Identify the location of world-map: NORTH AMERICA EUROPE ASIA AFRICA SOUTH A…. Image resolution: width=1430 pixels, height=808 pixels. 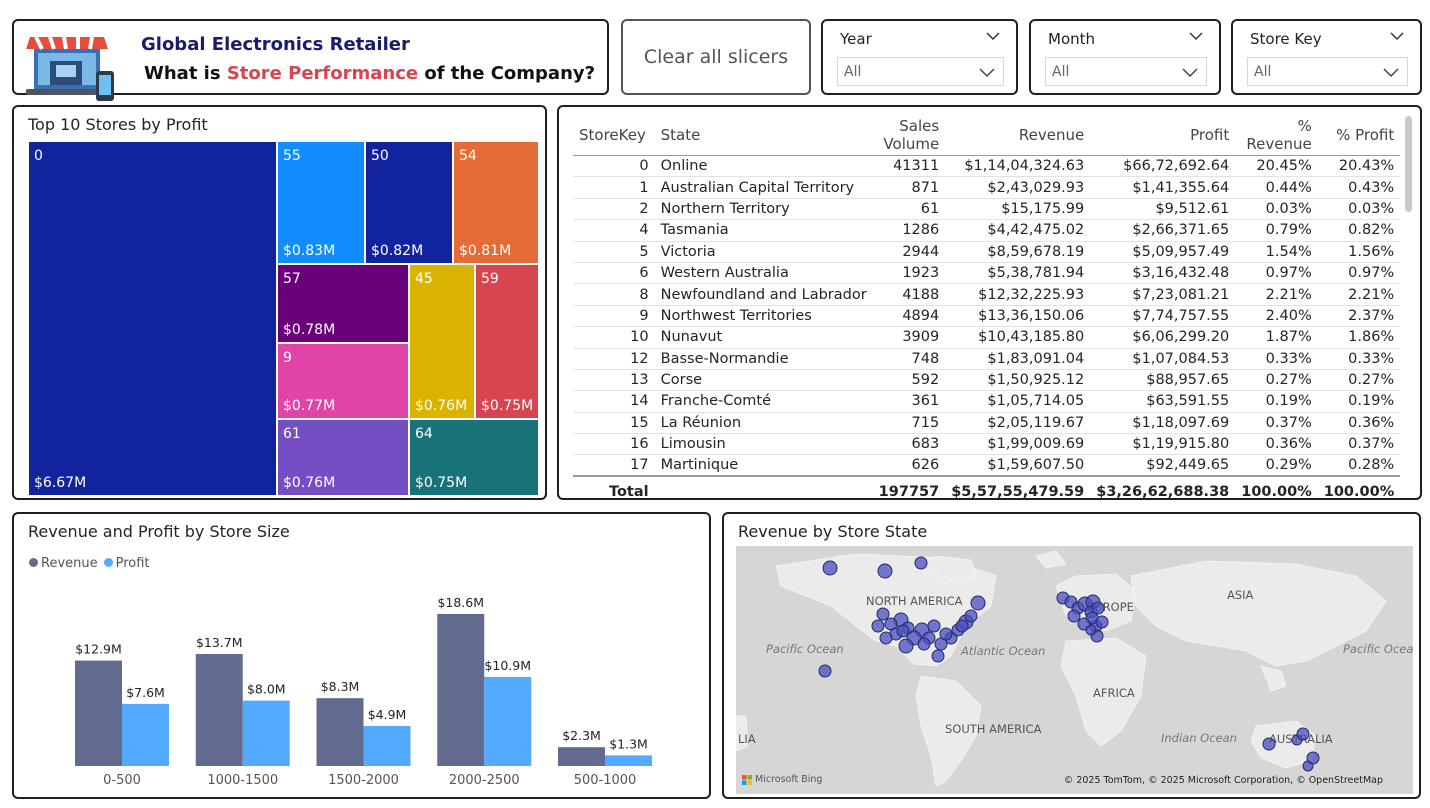
(1074, 670).